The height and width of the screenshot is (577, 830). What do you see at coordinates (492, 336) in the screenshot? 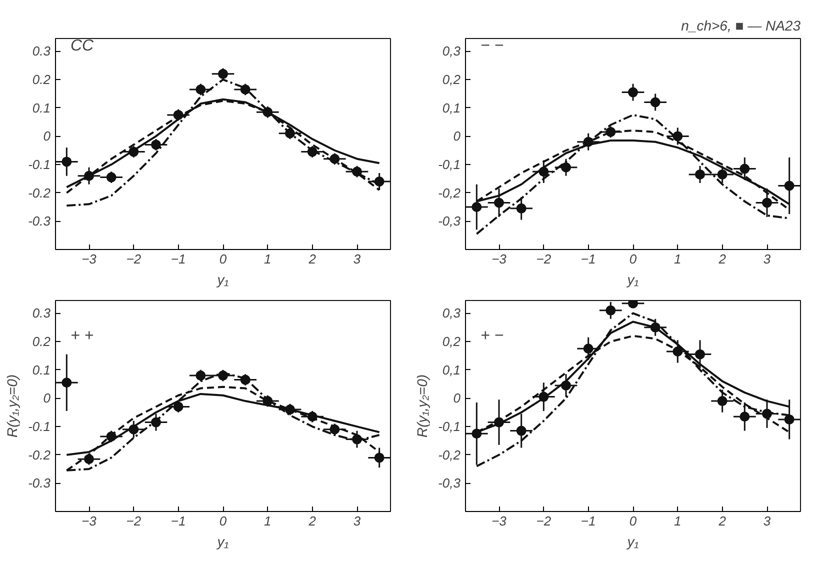
I see `annotation: + −` at bounding box center [492, 336].